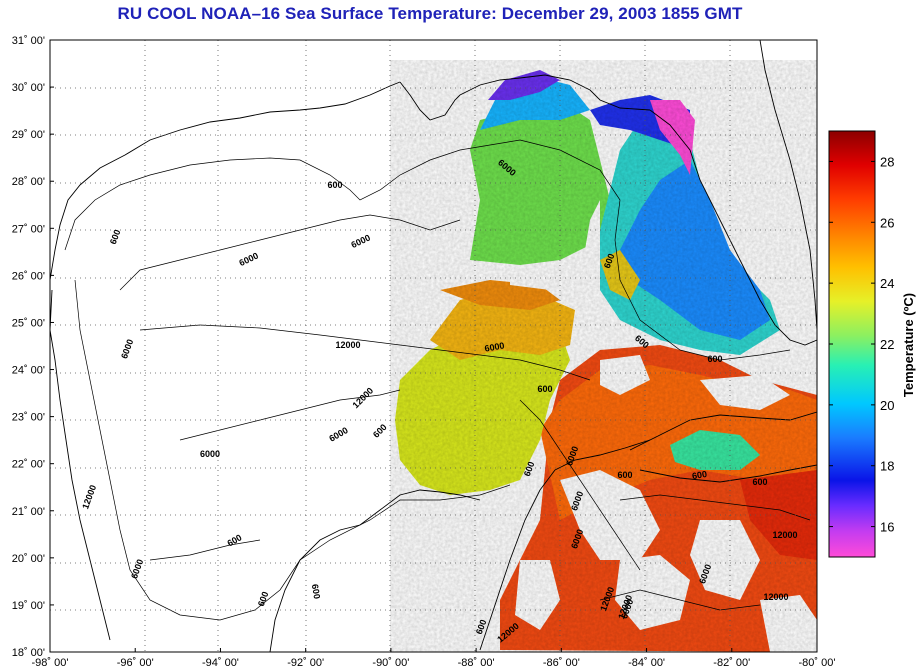  What do you see at coordinates (731, 663) in the screenshot?
I see `longitude-label: -82˚ 00'` at bounding box center [731, 663].